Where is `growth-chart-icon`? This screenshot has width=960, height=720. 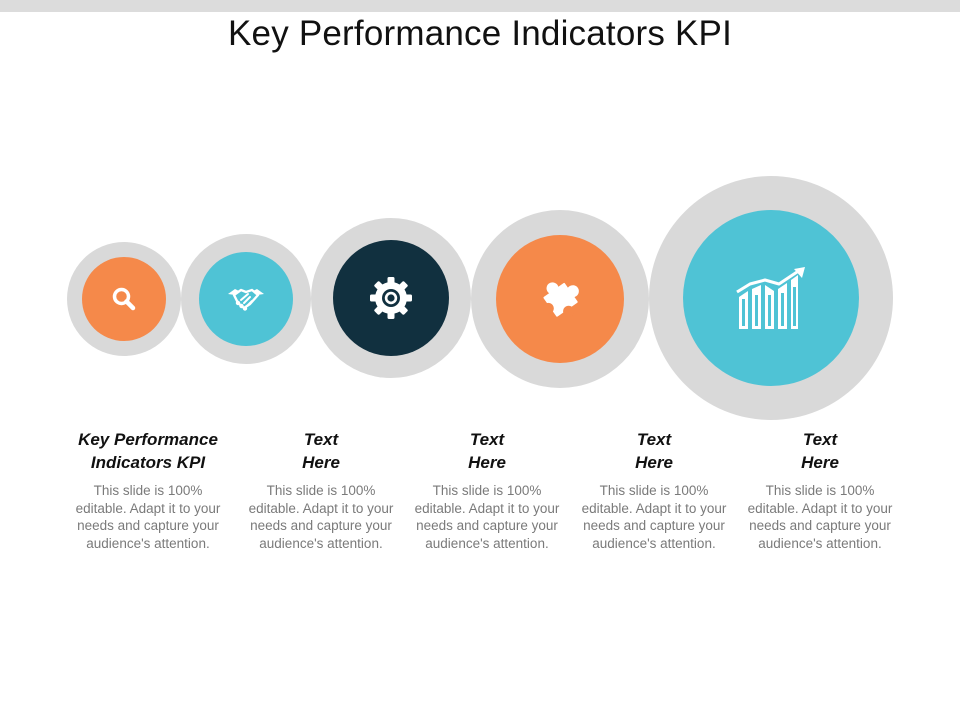 growth-chart-icon is located at coordinates (770, 298).